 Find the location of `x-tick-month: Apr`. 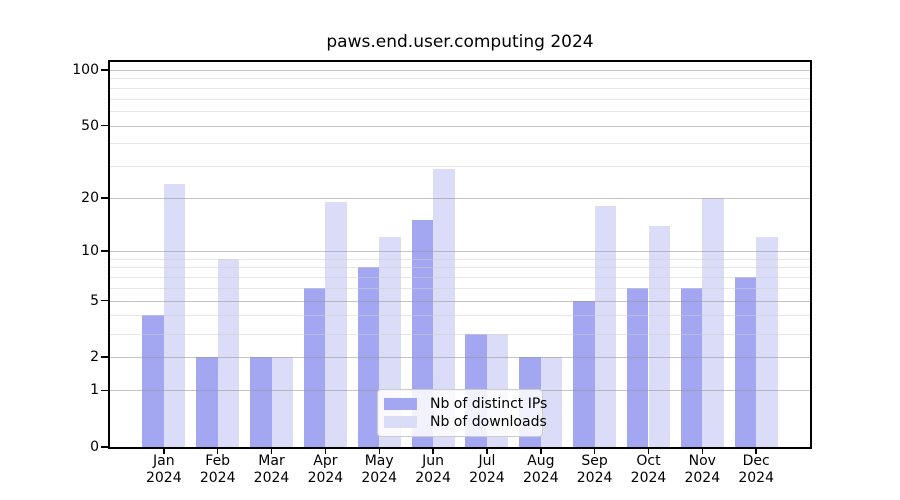

x-tick-month: Apr is located at coordinates (325, 461).